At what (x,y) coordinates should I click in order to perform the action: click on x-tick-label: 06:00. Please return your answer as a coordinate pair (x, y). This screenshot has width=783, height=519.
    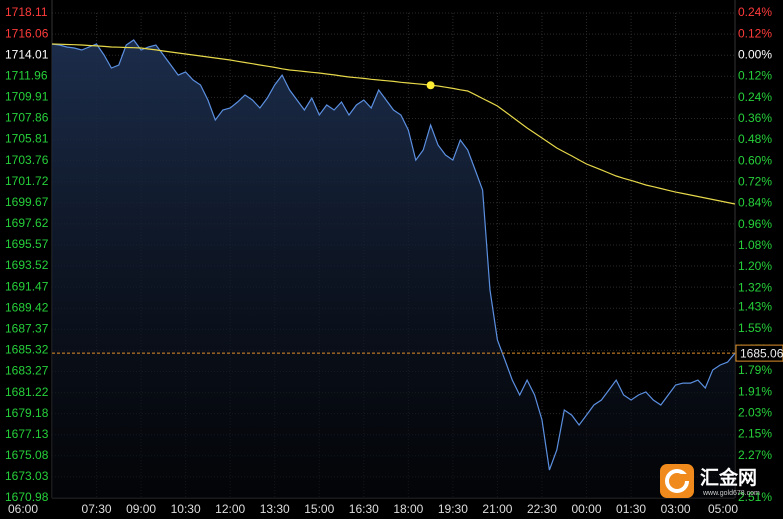
    Looking at the image, I should click on (23, 509).